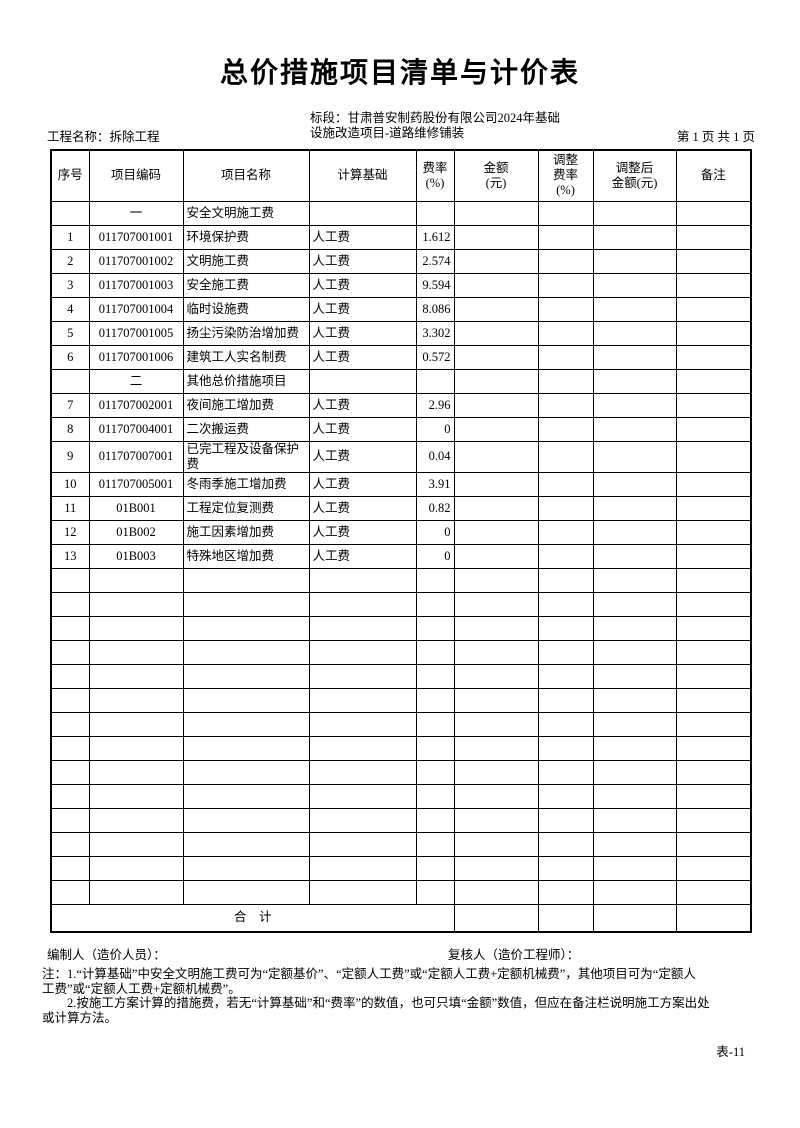  I want to click on table-row: 3 011707001003 安全施工费 人工费 9.594, so click(401, 285).